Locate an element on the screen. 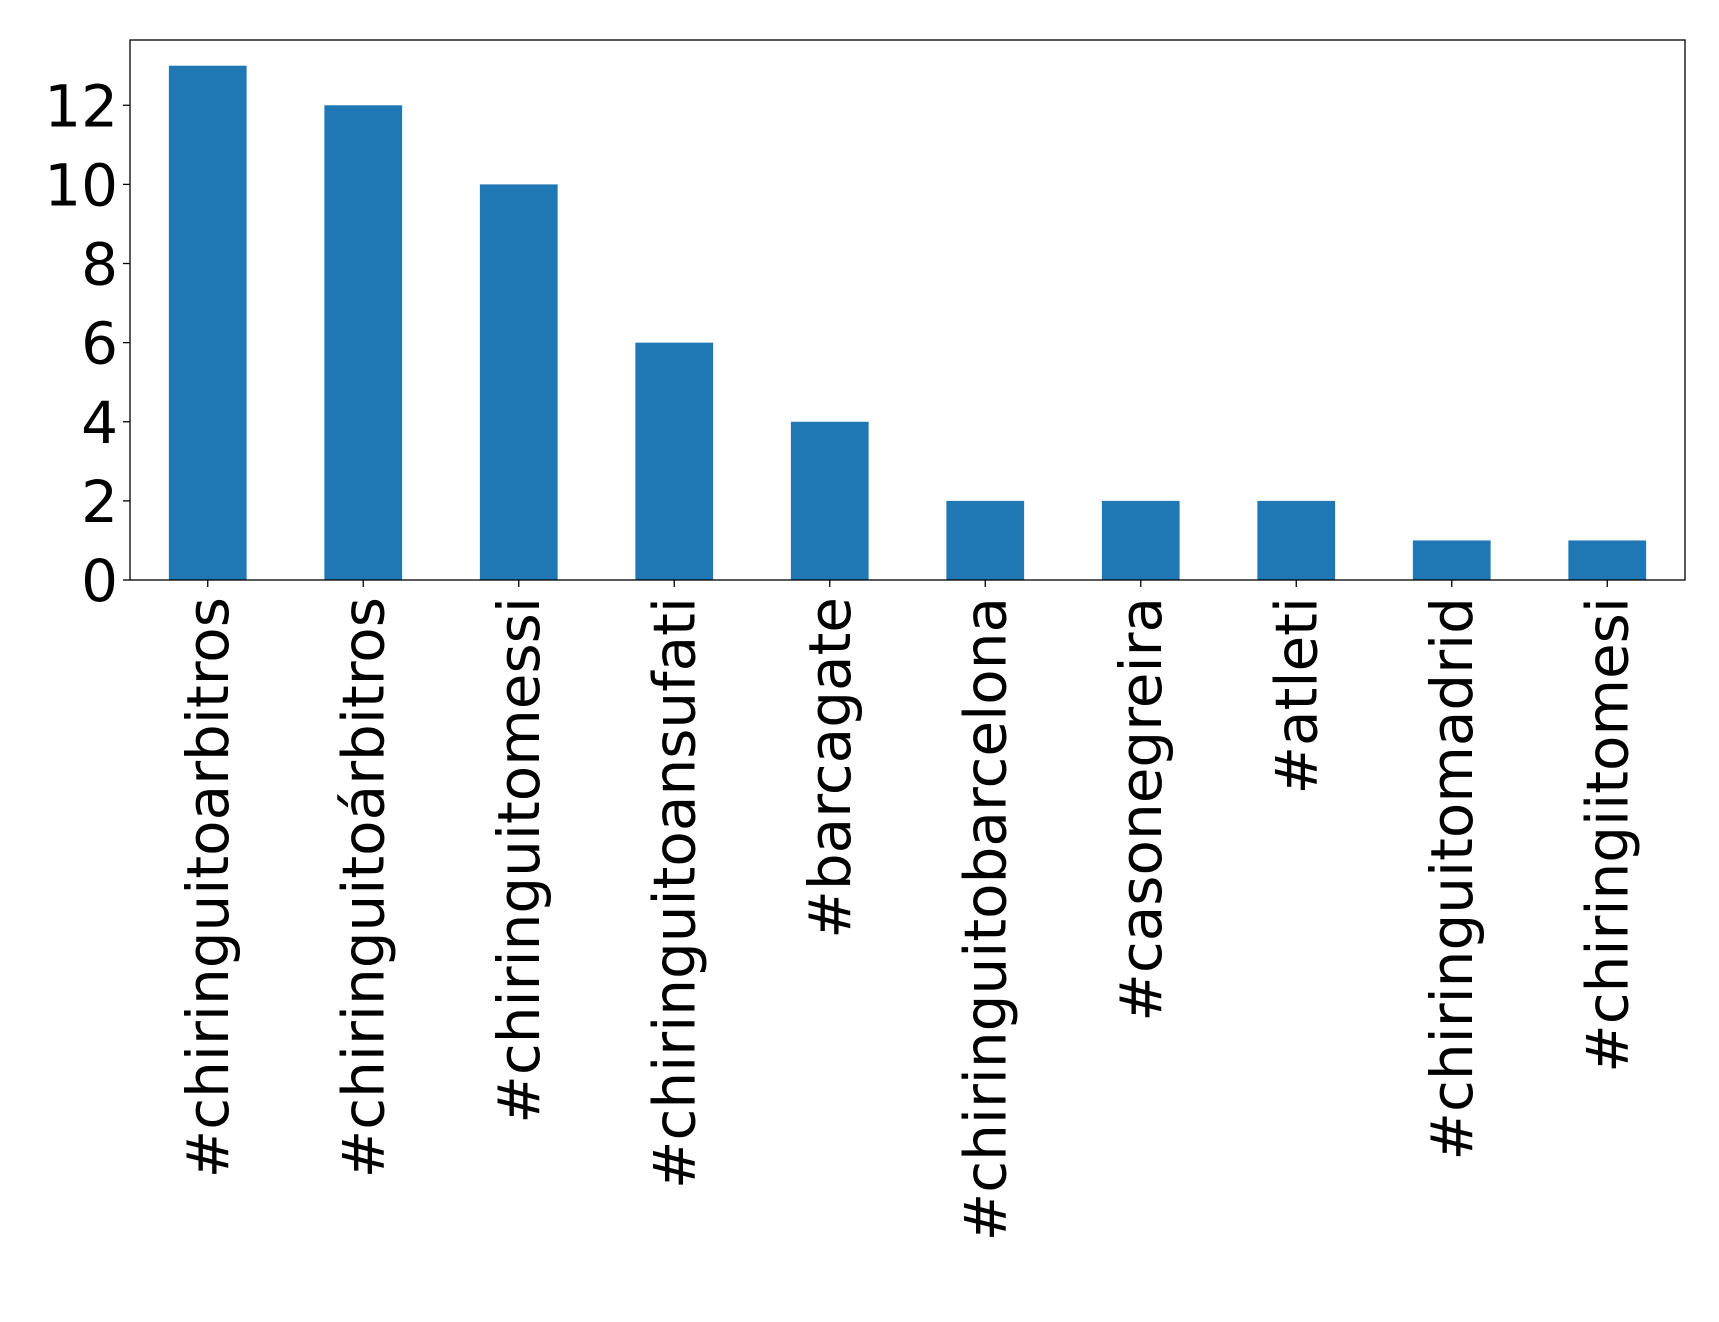 Image resolution: width=1719 pixels, height=1322 pixels. x-tick-label: #chiringuitomessi is located at coordinates (519, 860).